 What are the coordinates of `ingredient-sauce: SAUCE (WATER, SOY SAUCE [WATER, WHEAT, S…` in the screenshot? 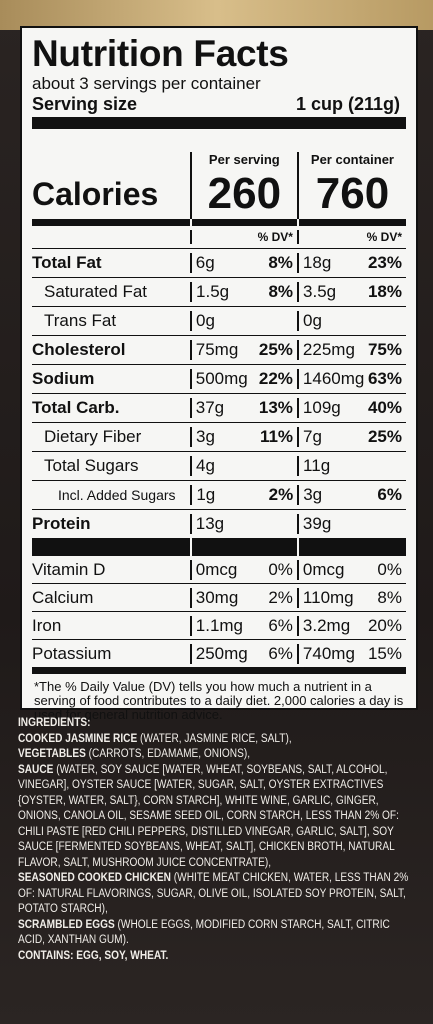 It's located at (208, 816).